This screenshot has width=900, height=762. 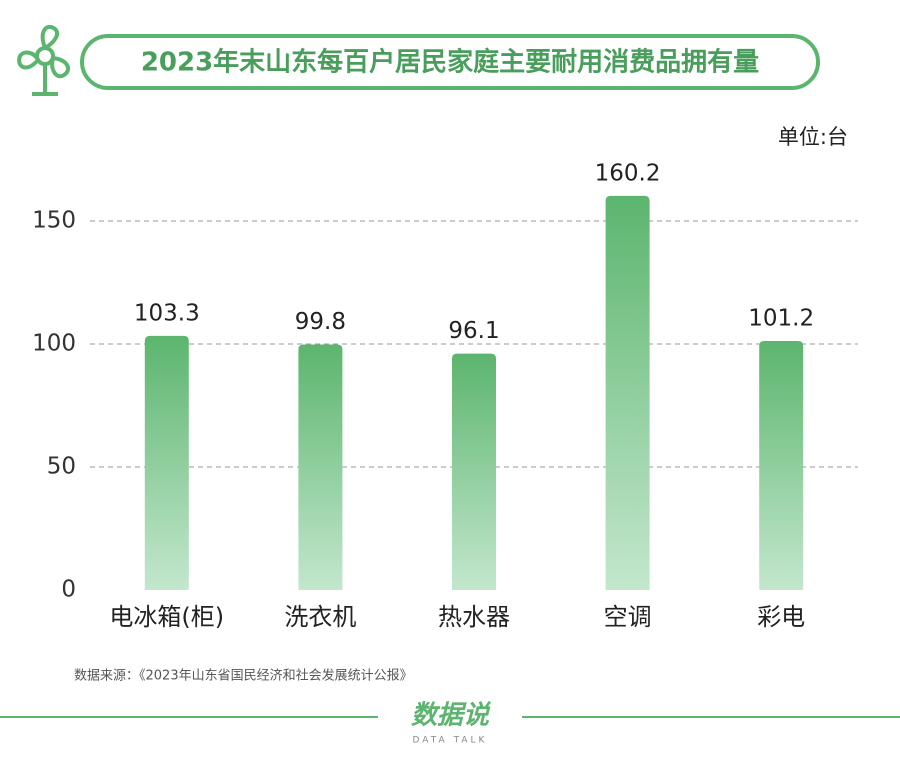 What do you see at coordinates (781, 617) in the screenshot?
I see `x-tick-label: 彩电` at bounding box center [781, 617].